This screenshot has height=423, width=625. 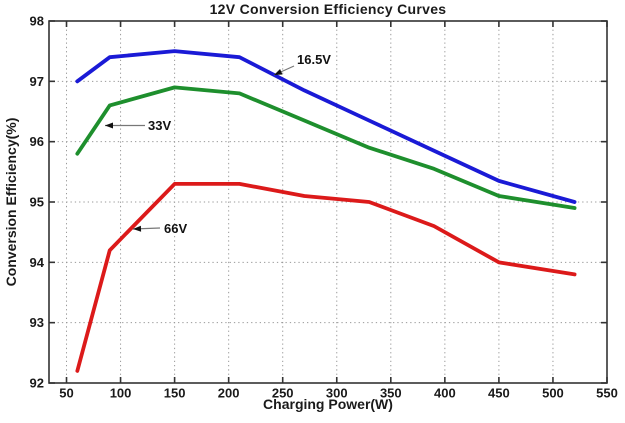 What do you see at coordinates (391, 393) in the screenshot?
I see `x-tick-label: 350` at bounding box center [391, 393].